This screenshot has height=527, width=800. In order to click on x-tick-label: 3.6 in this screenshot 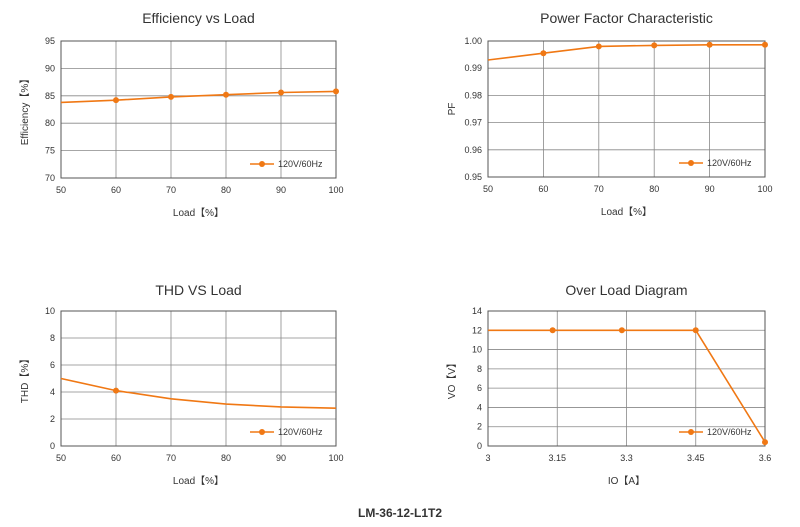, I will do `click(765, 458)`.